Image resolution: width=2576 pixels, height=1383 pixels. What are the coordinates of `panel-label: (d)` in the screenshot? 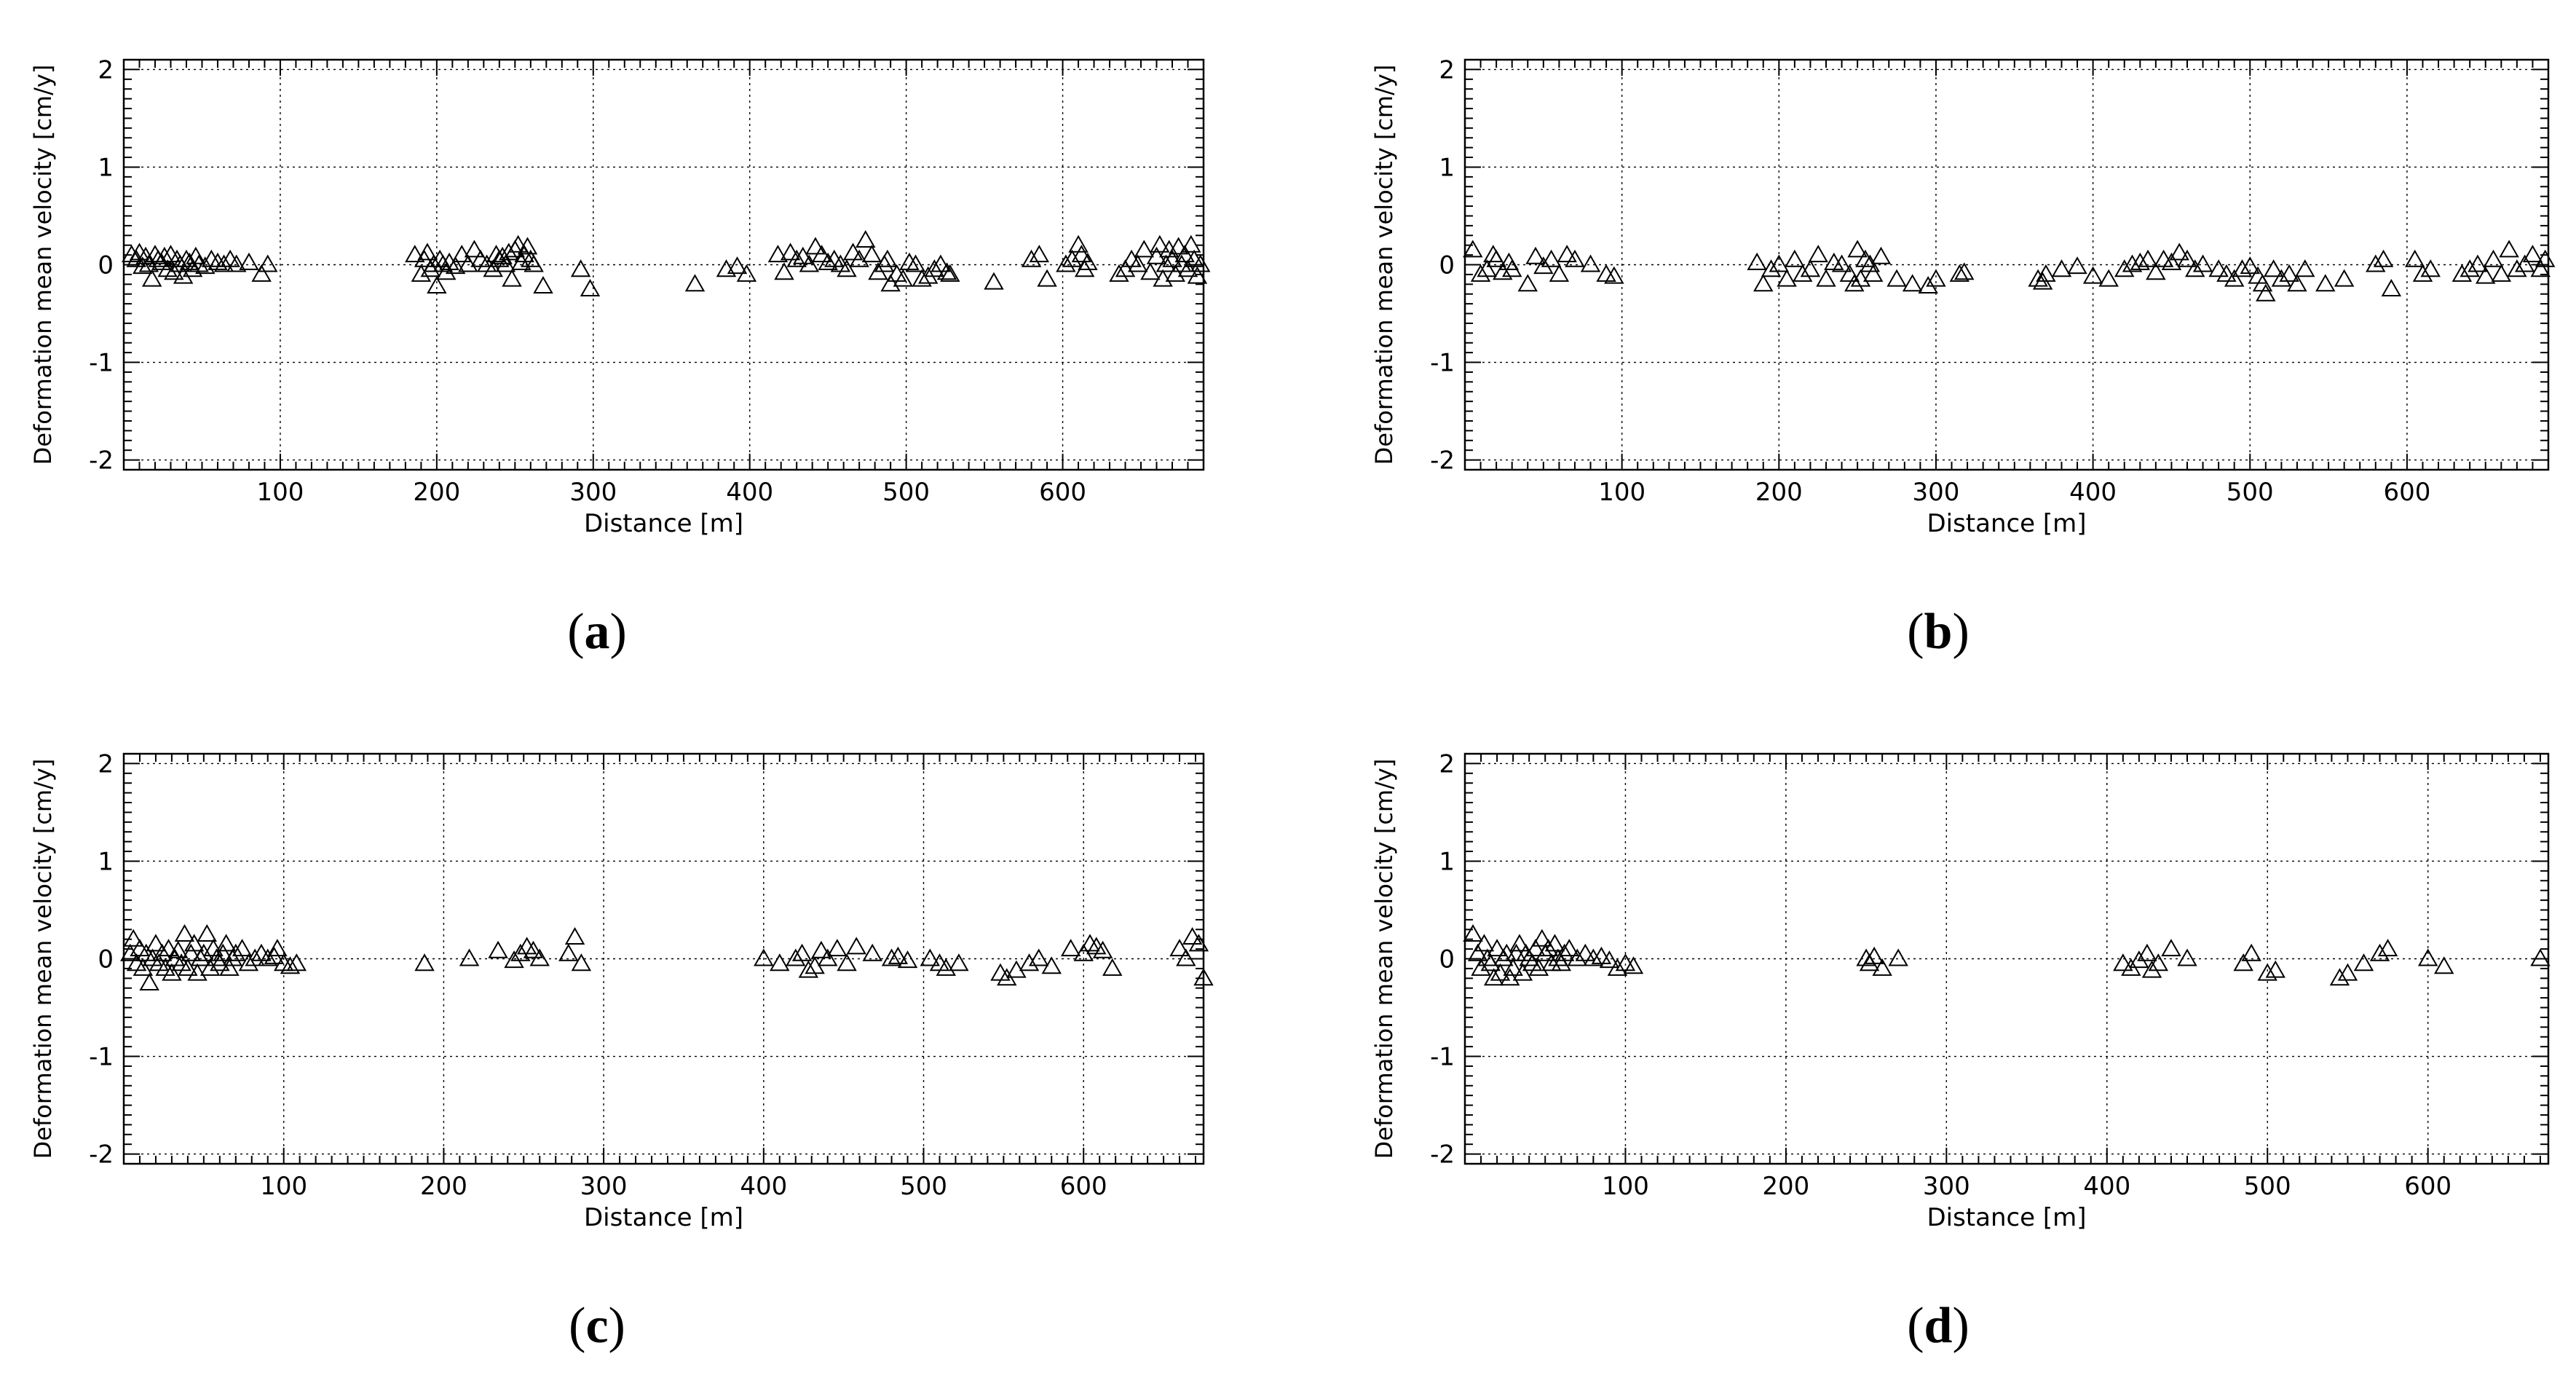 It's located at (1938, 1326).